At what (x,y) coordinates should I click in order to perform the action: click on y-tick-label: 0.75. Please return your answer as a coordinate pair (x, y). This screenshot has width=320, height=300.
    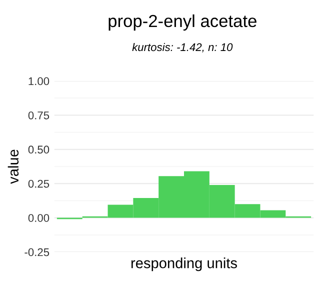
    Looking at the image, I should click on (39, 115).